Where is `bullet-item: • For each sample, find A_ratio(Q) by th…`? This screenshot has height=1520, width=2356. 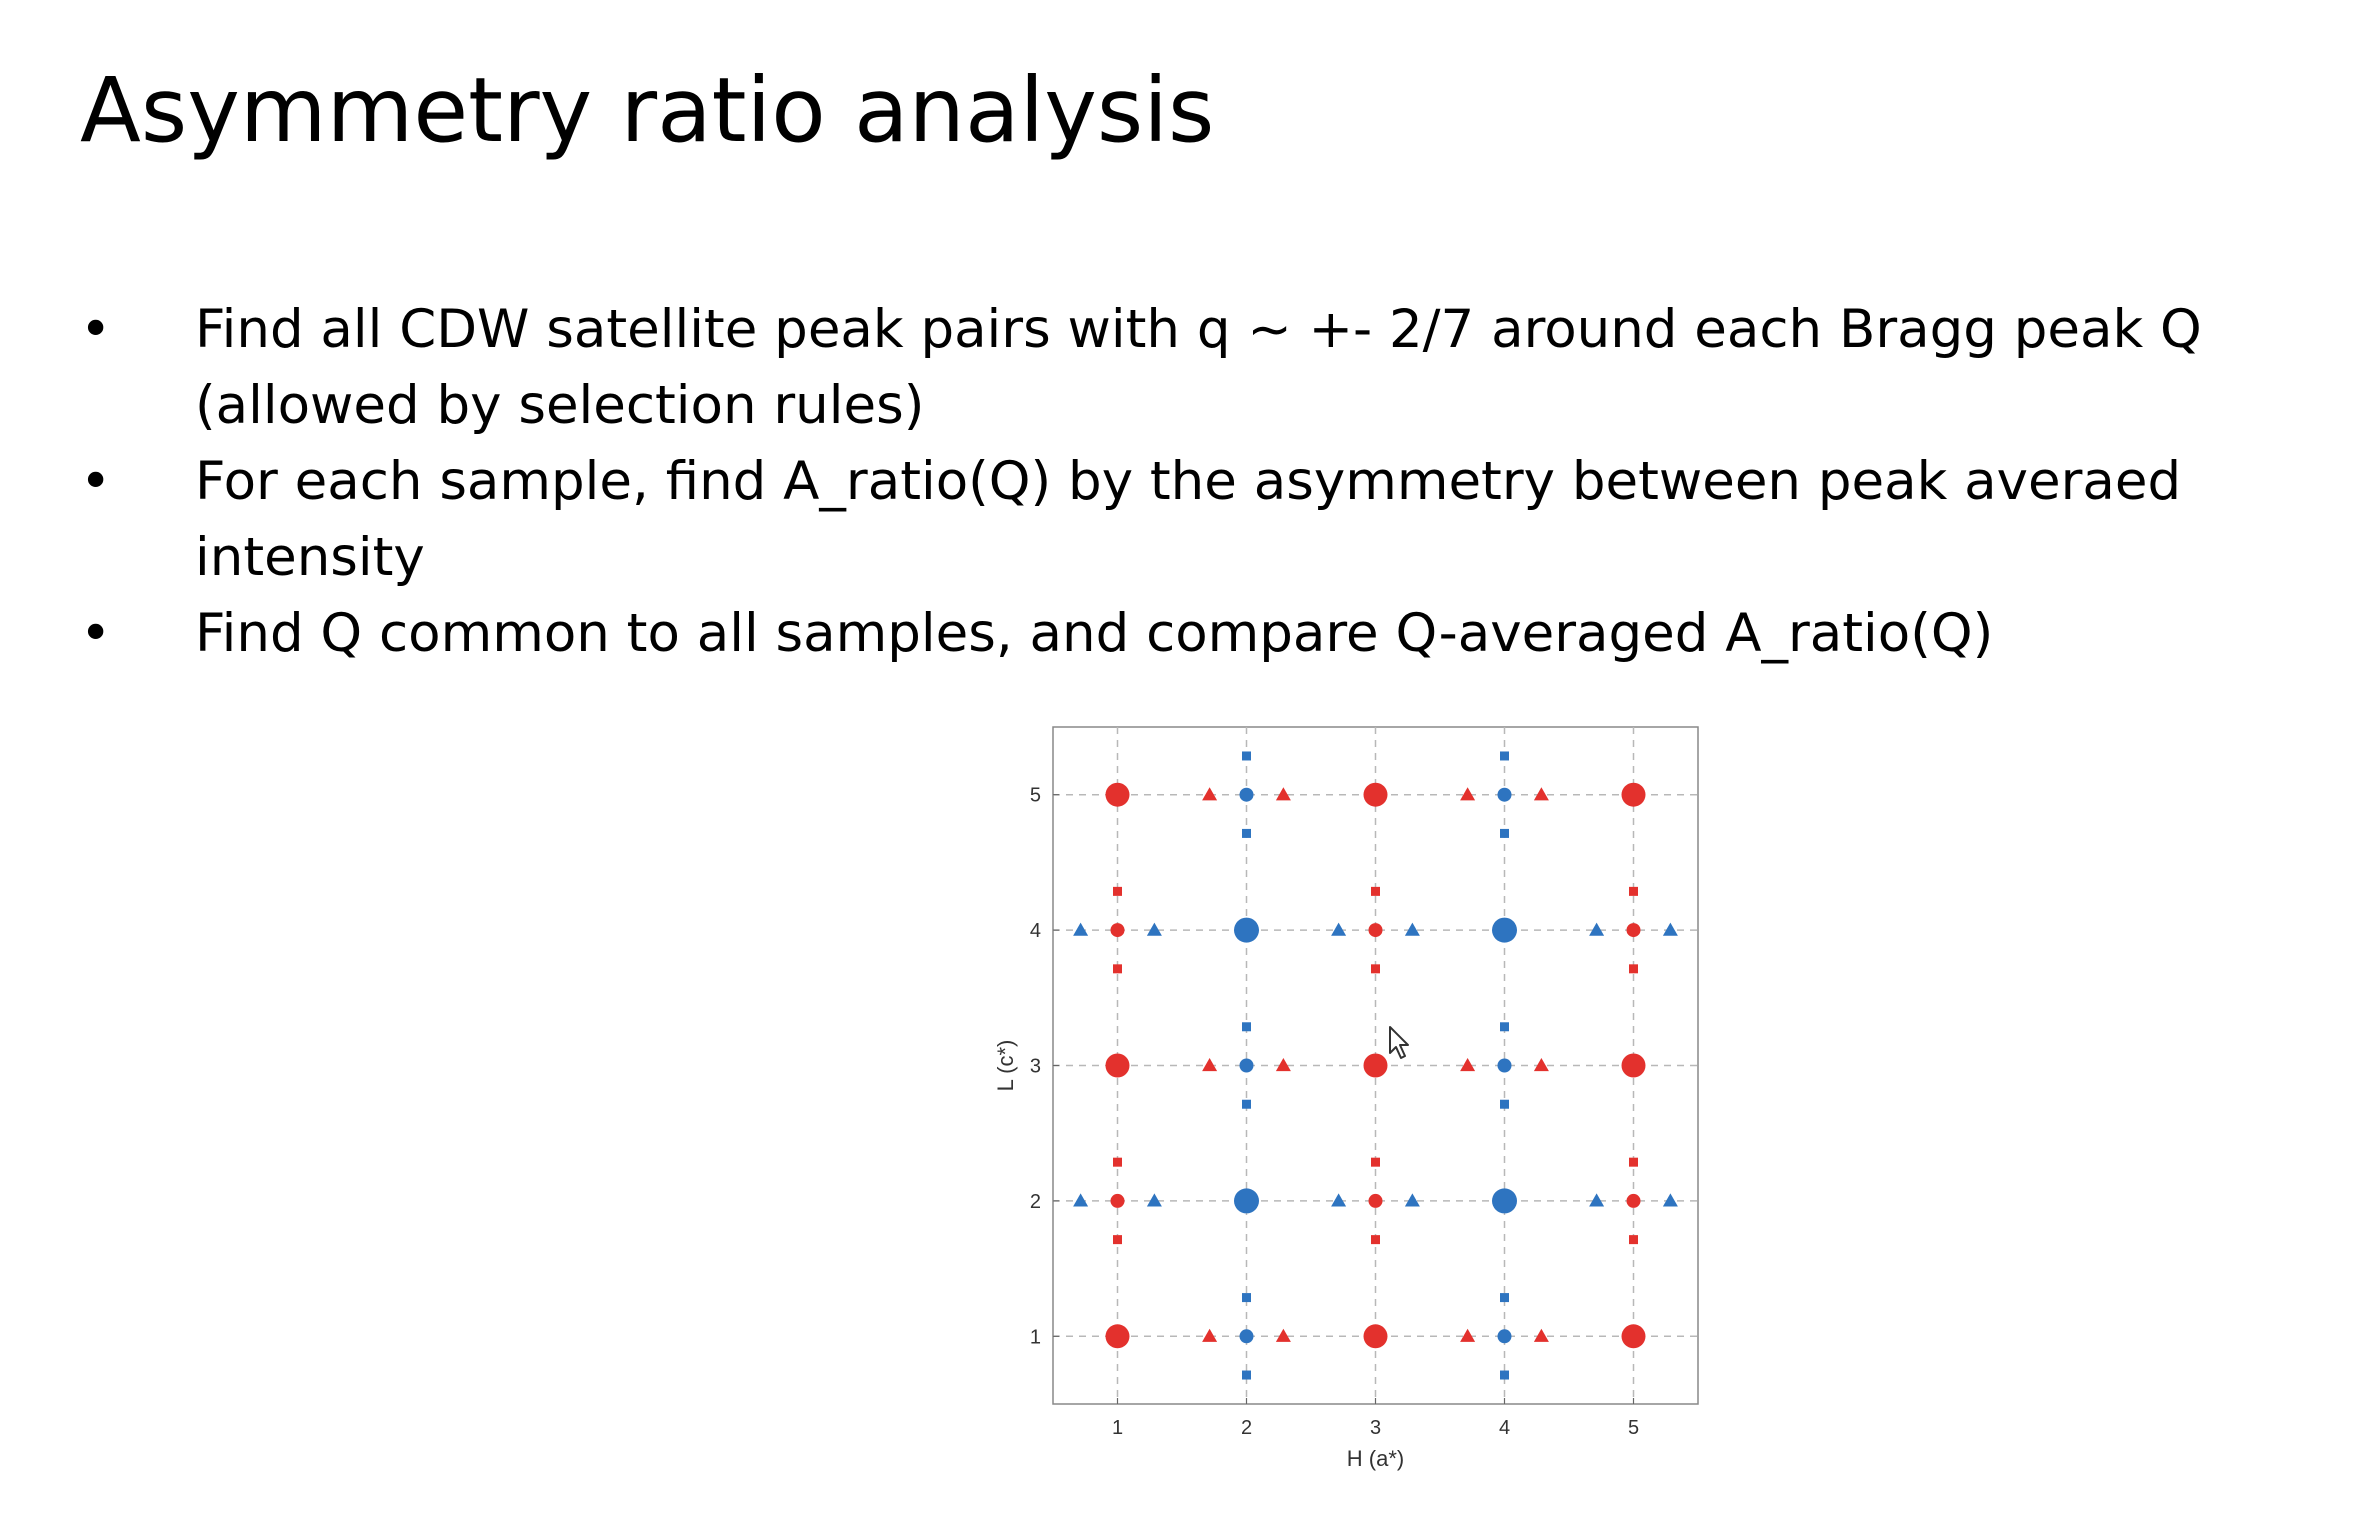
bullet-item: • For each sample, find A_ratio(Q) by th… is located at coordinates (1150, 520).